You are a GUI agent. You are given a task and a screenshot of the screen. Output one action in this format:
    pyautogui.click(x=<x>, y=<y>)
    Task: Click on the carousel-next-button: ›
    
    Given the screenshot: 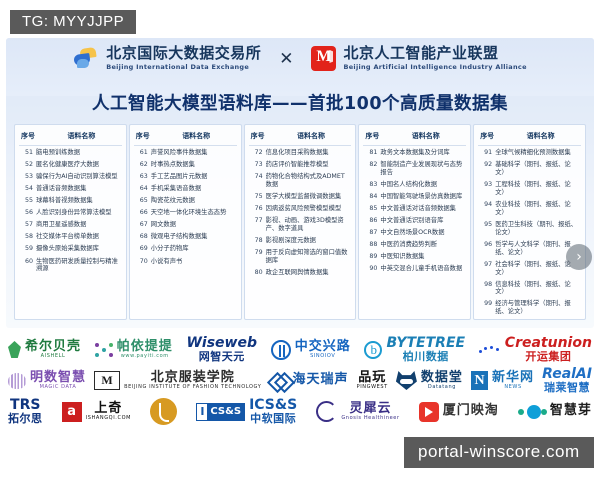 What is the action you would take?
    pyautogui.click(x=579, y=257)
    